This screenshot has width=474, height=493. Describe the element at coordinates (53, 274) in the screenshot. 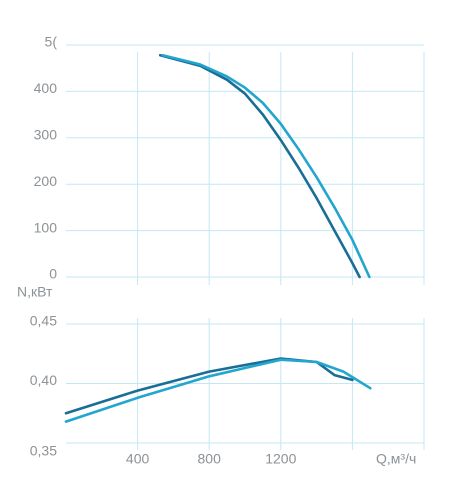

I see `y-tick-label: 0` at that location.